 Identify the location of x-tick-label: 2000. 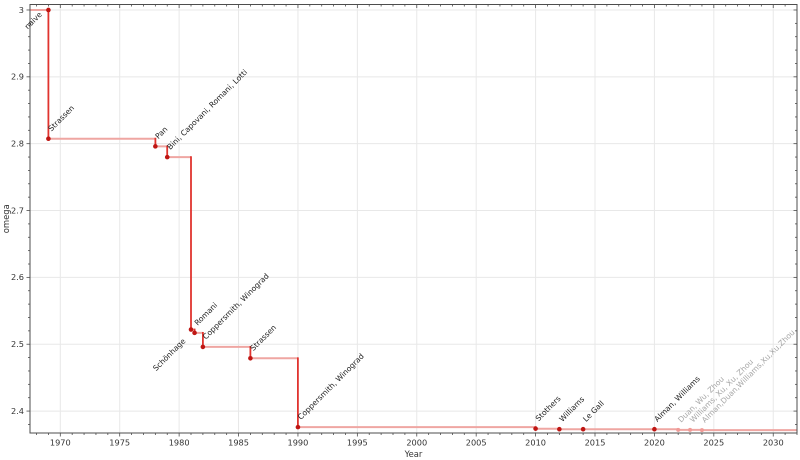
(416, 443).